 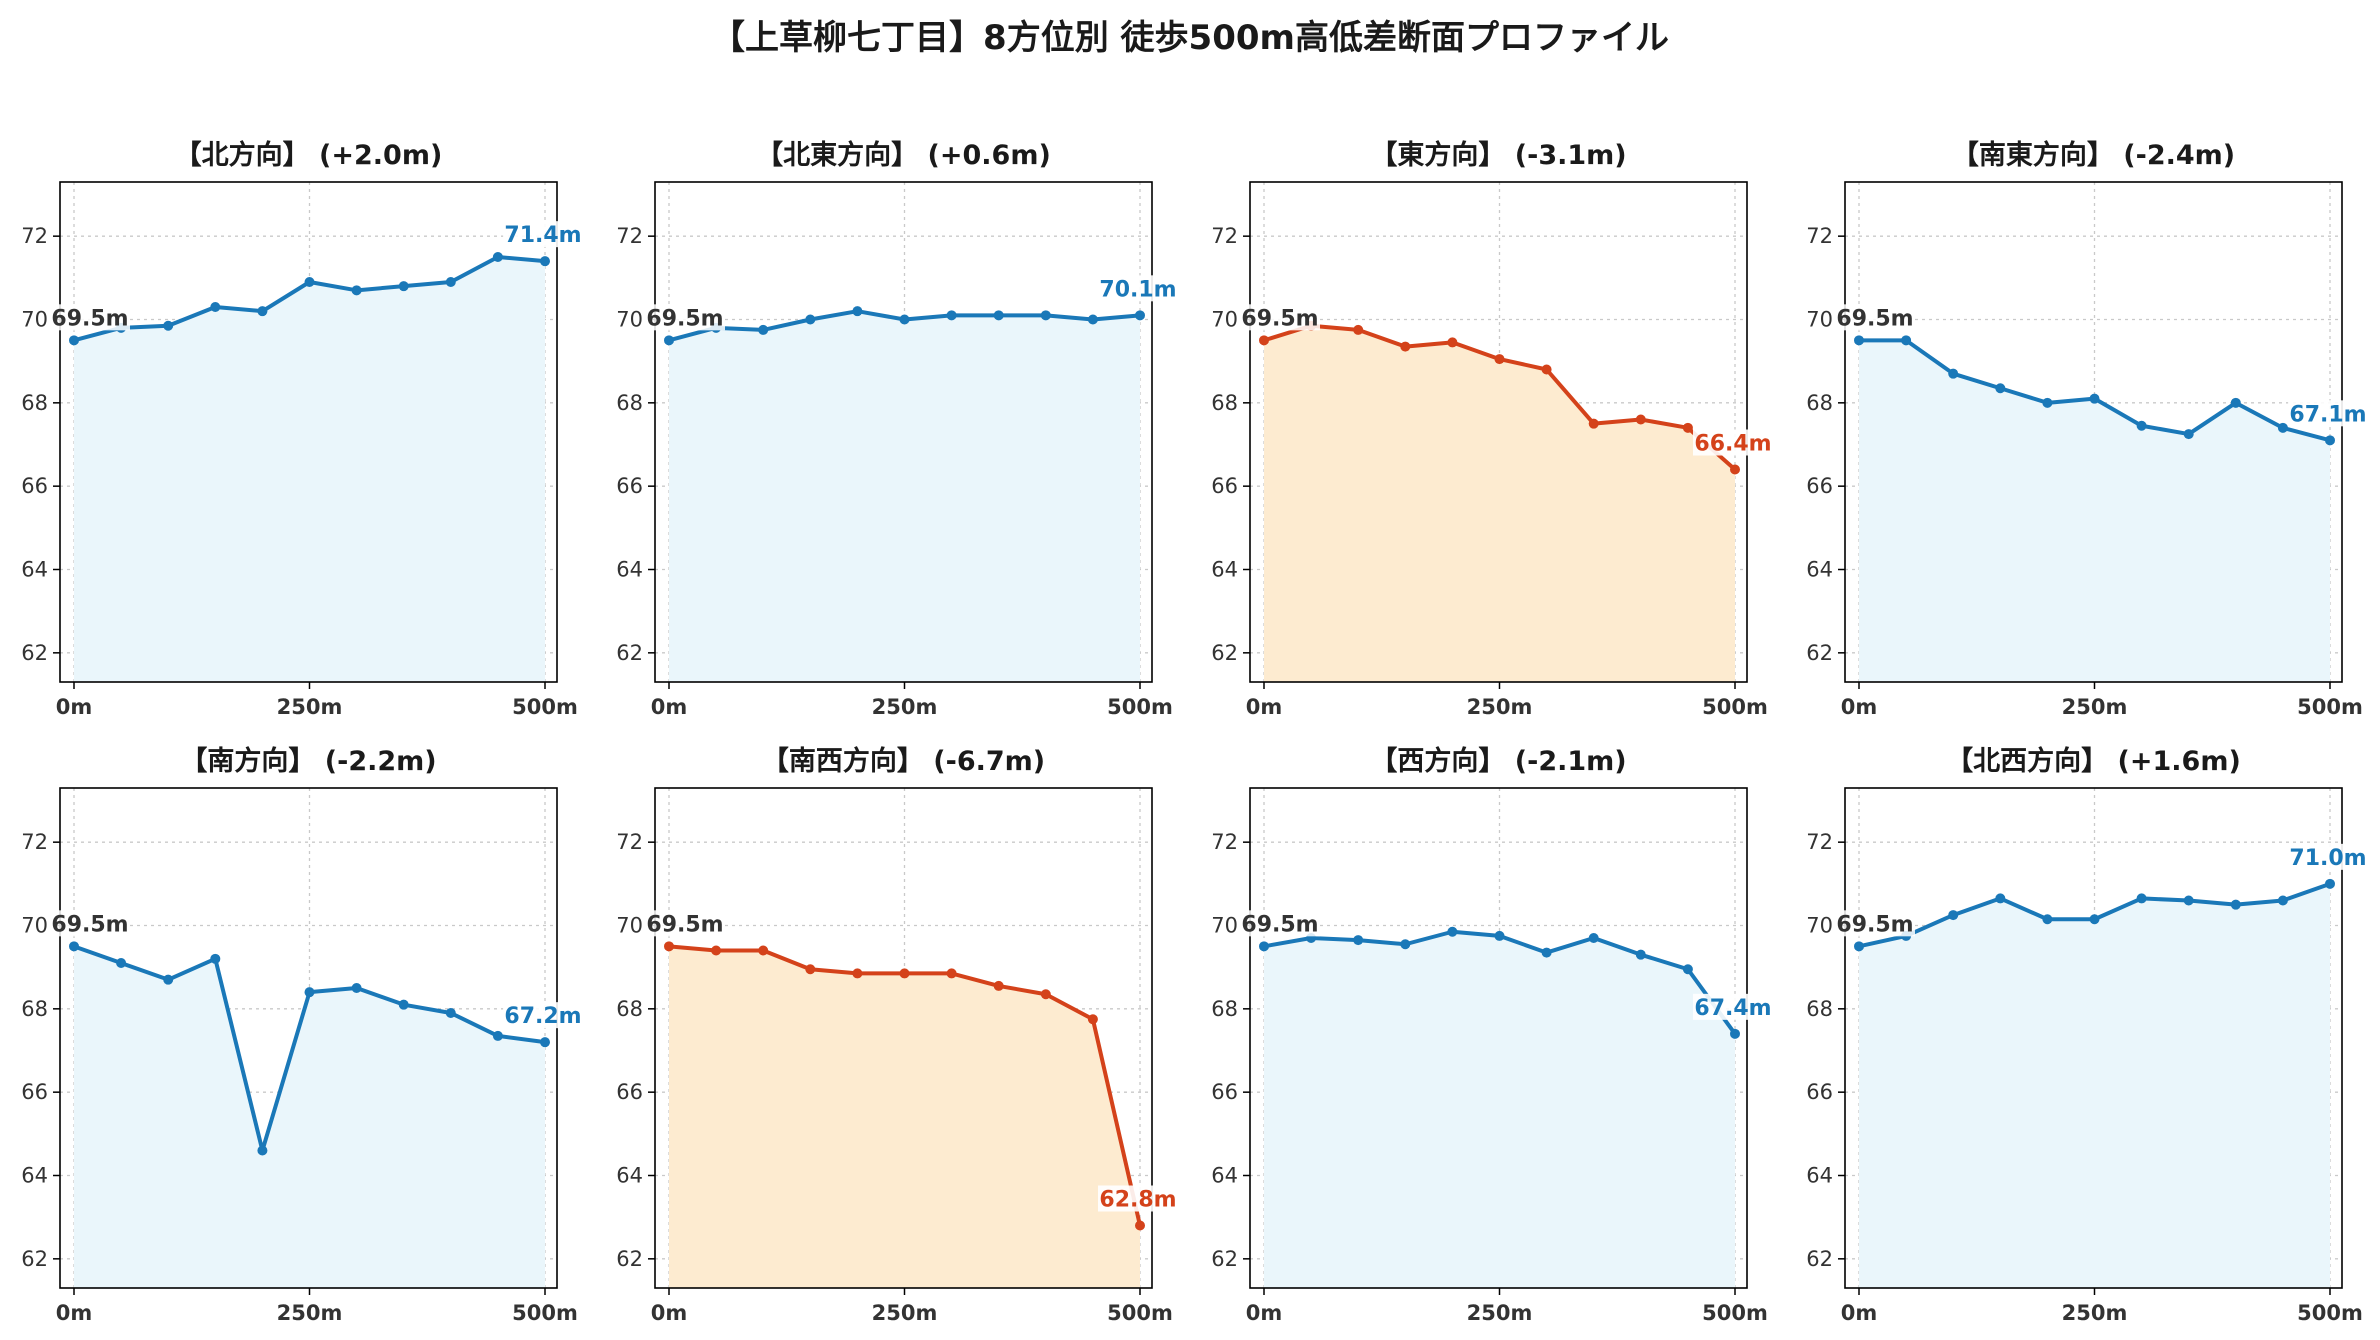 What do you see at coordinates (308, 761) in the screenshot?
I see `panel-title: 【南方向】 (-2.2m)` at bounding box center [308, 761].